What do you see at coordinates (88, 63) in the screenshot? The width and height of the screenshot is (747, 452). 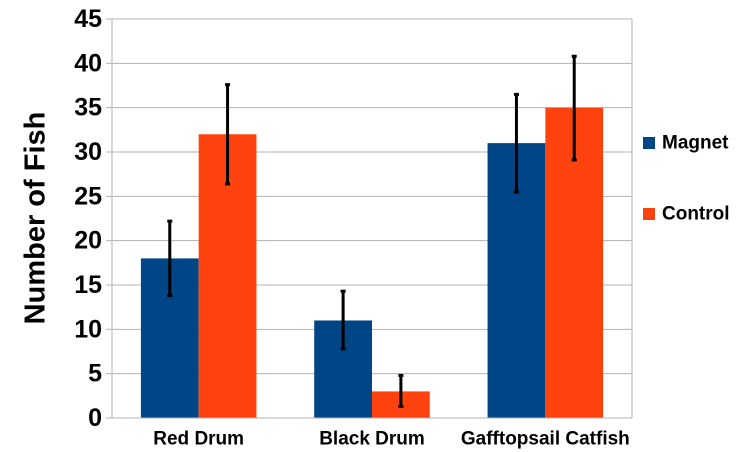 I see `y-tick-label: 40` at bounding box center [88, 63].